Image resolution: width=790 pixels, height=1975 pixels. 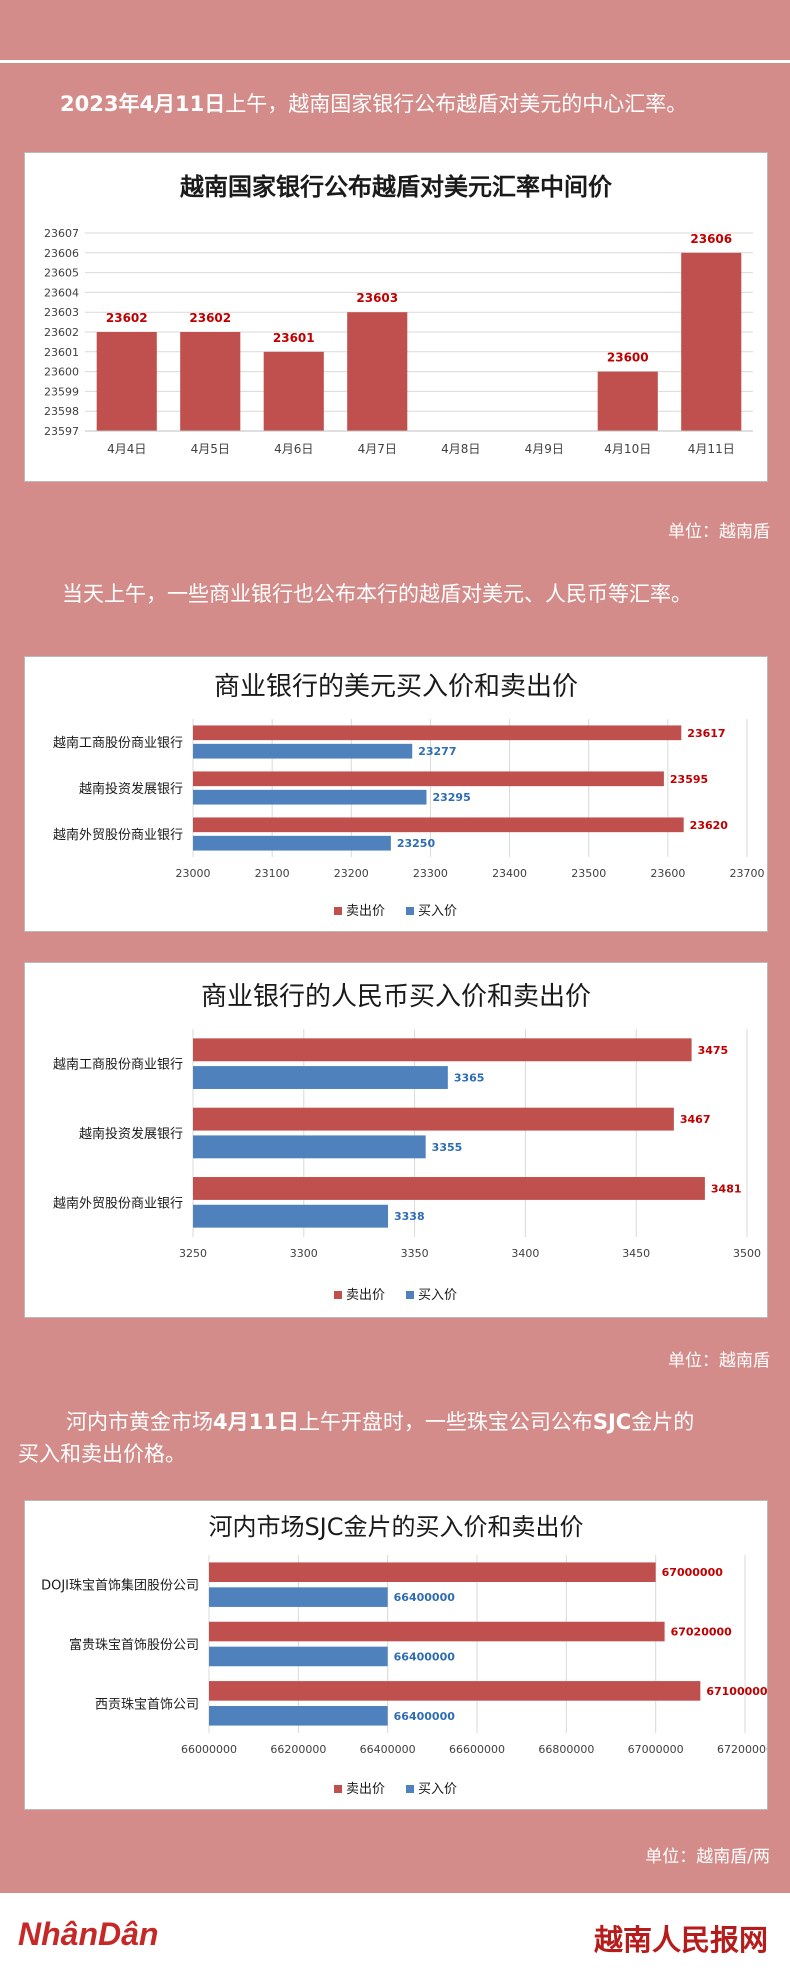 What do you see at coordinates (695, 1119) in the screenshot?
I see `data-label: 3467` at bounding box center [695, 1119].